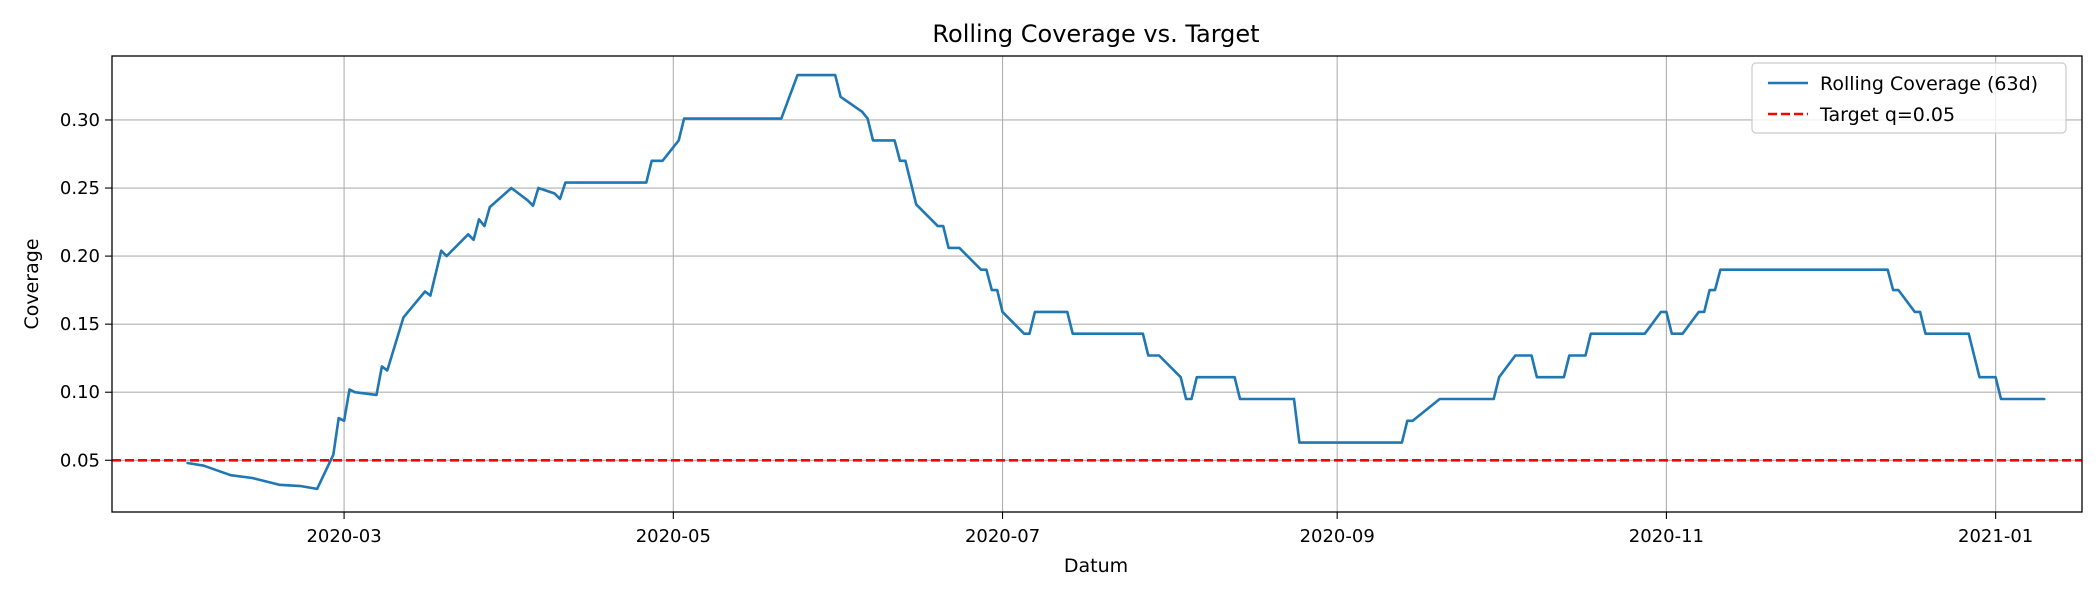 This screenshot has height=600, width=2100. Describe the element at coordinates (1929, 84) in the screenshot. I see `legend-label-rolling-coverage: Rolling Coverage (63d)` at that location.